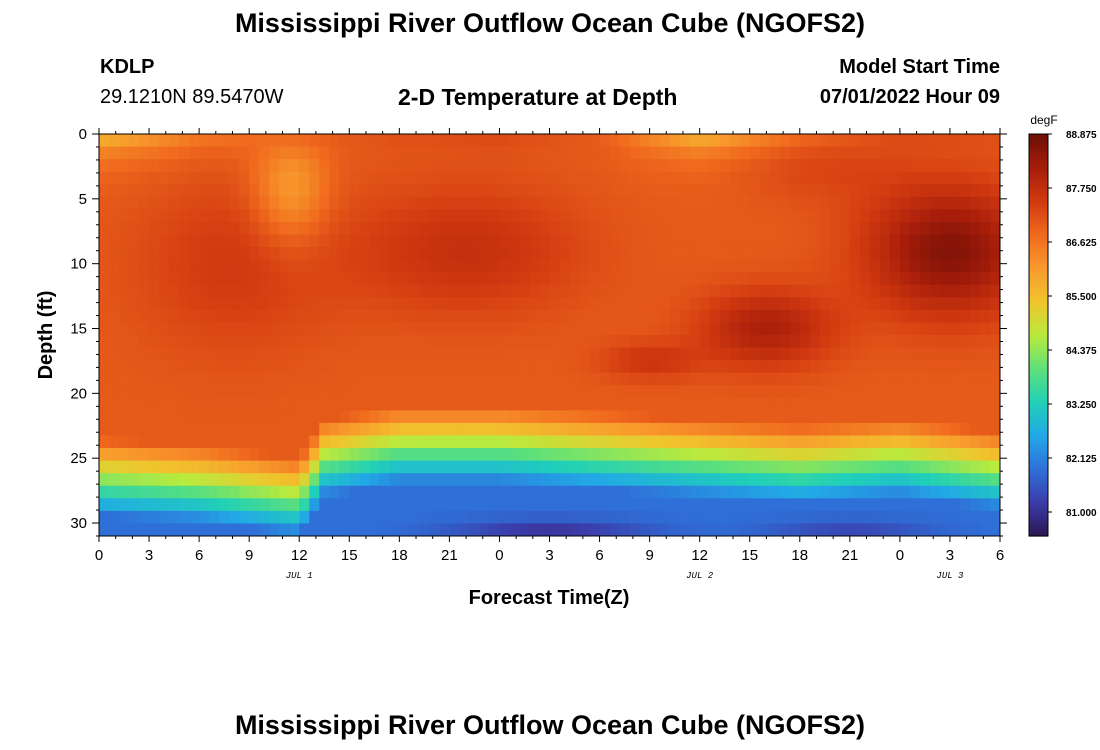  What do you see at coordinates (78, 329) in the screenshot?
I see `y-tick-label: 15` at bounding box center [78, 329].